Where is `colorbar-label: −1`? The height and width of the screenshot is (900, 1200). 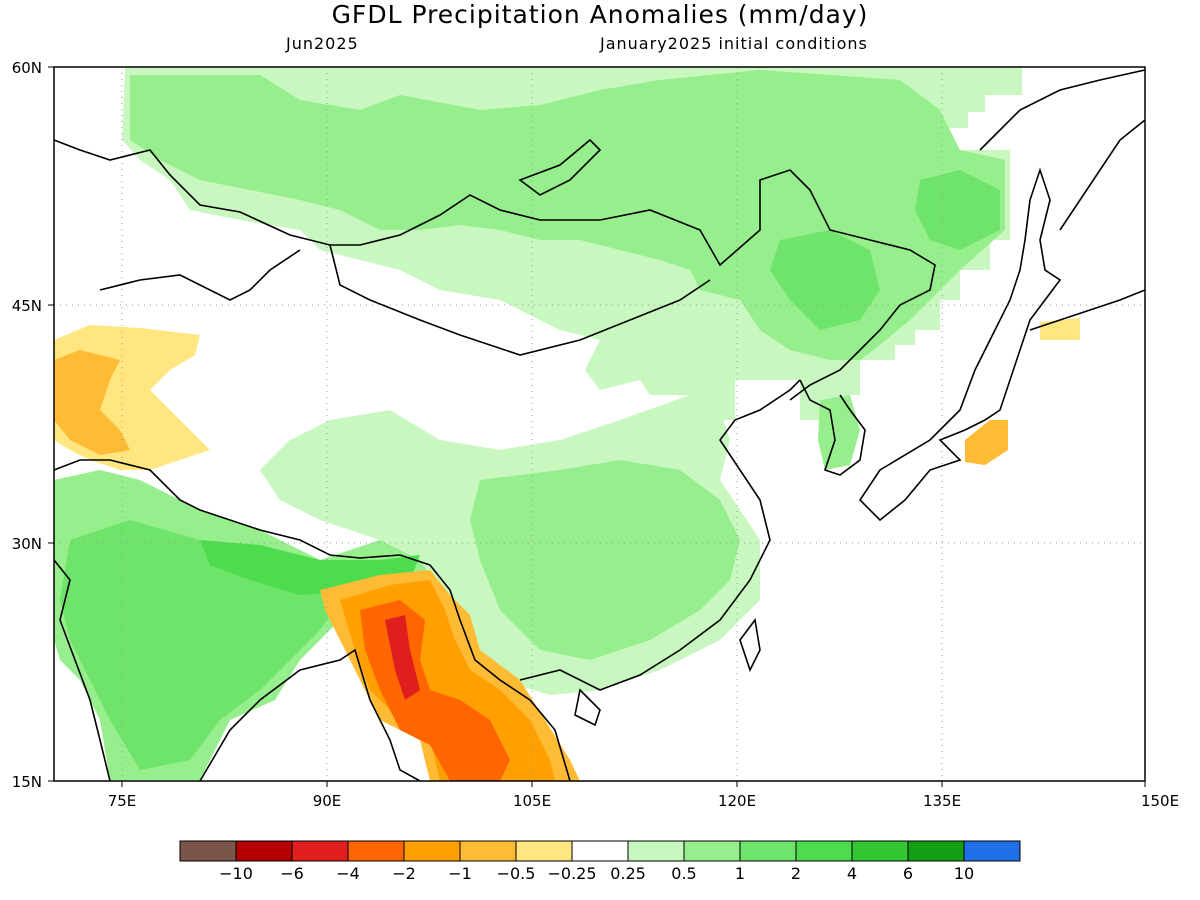
colorbar-label: −1 is located at coordinates (460, 873).